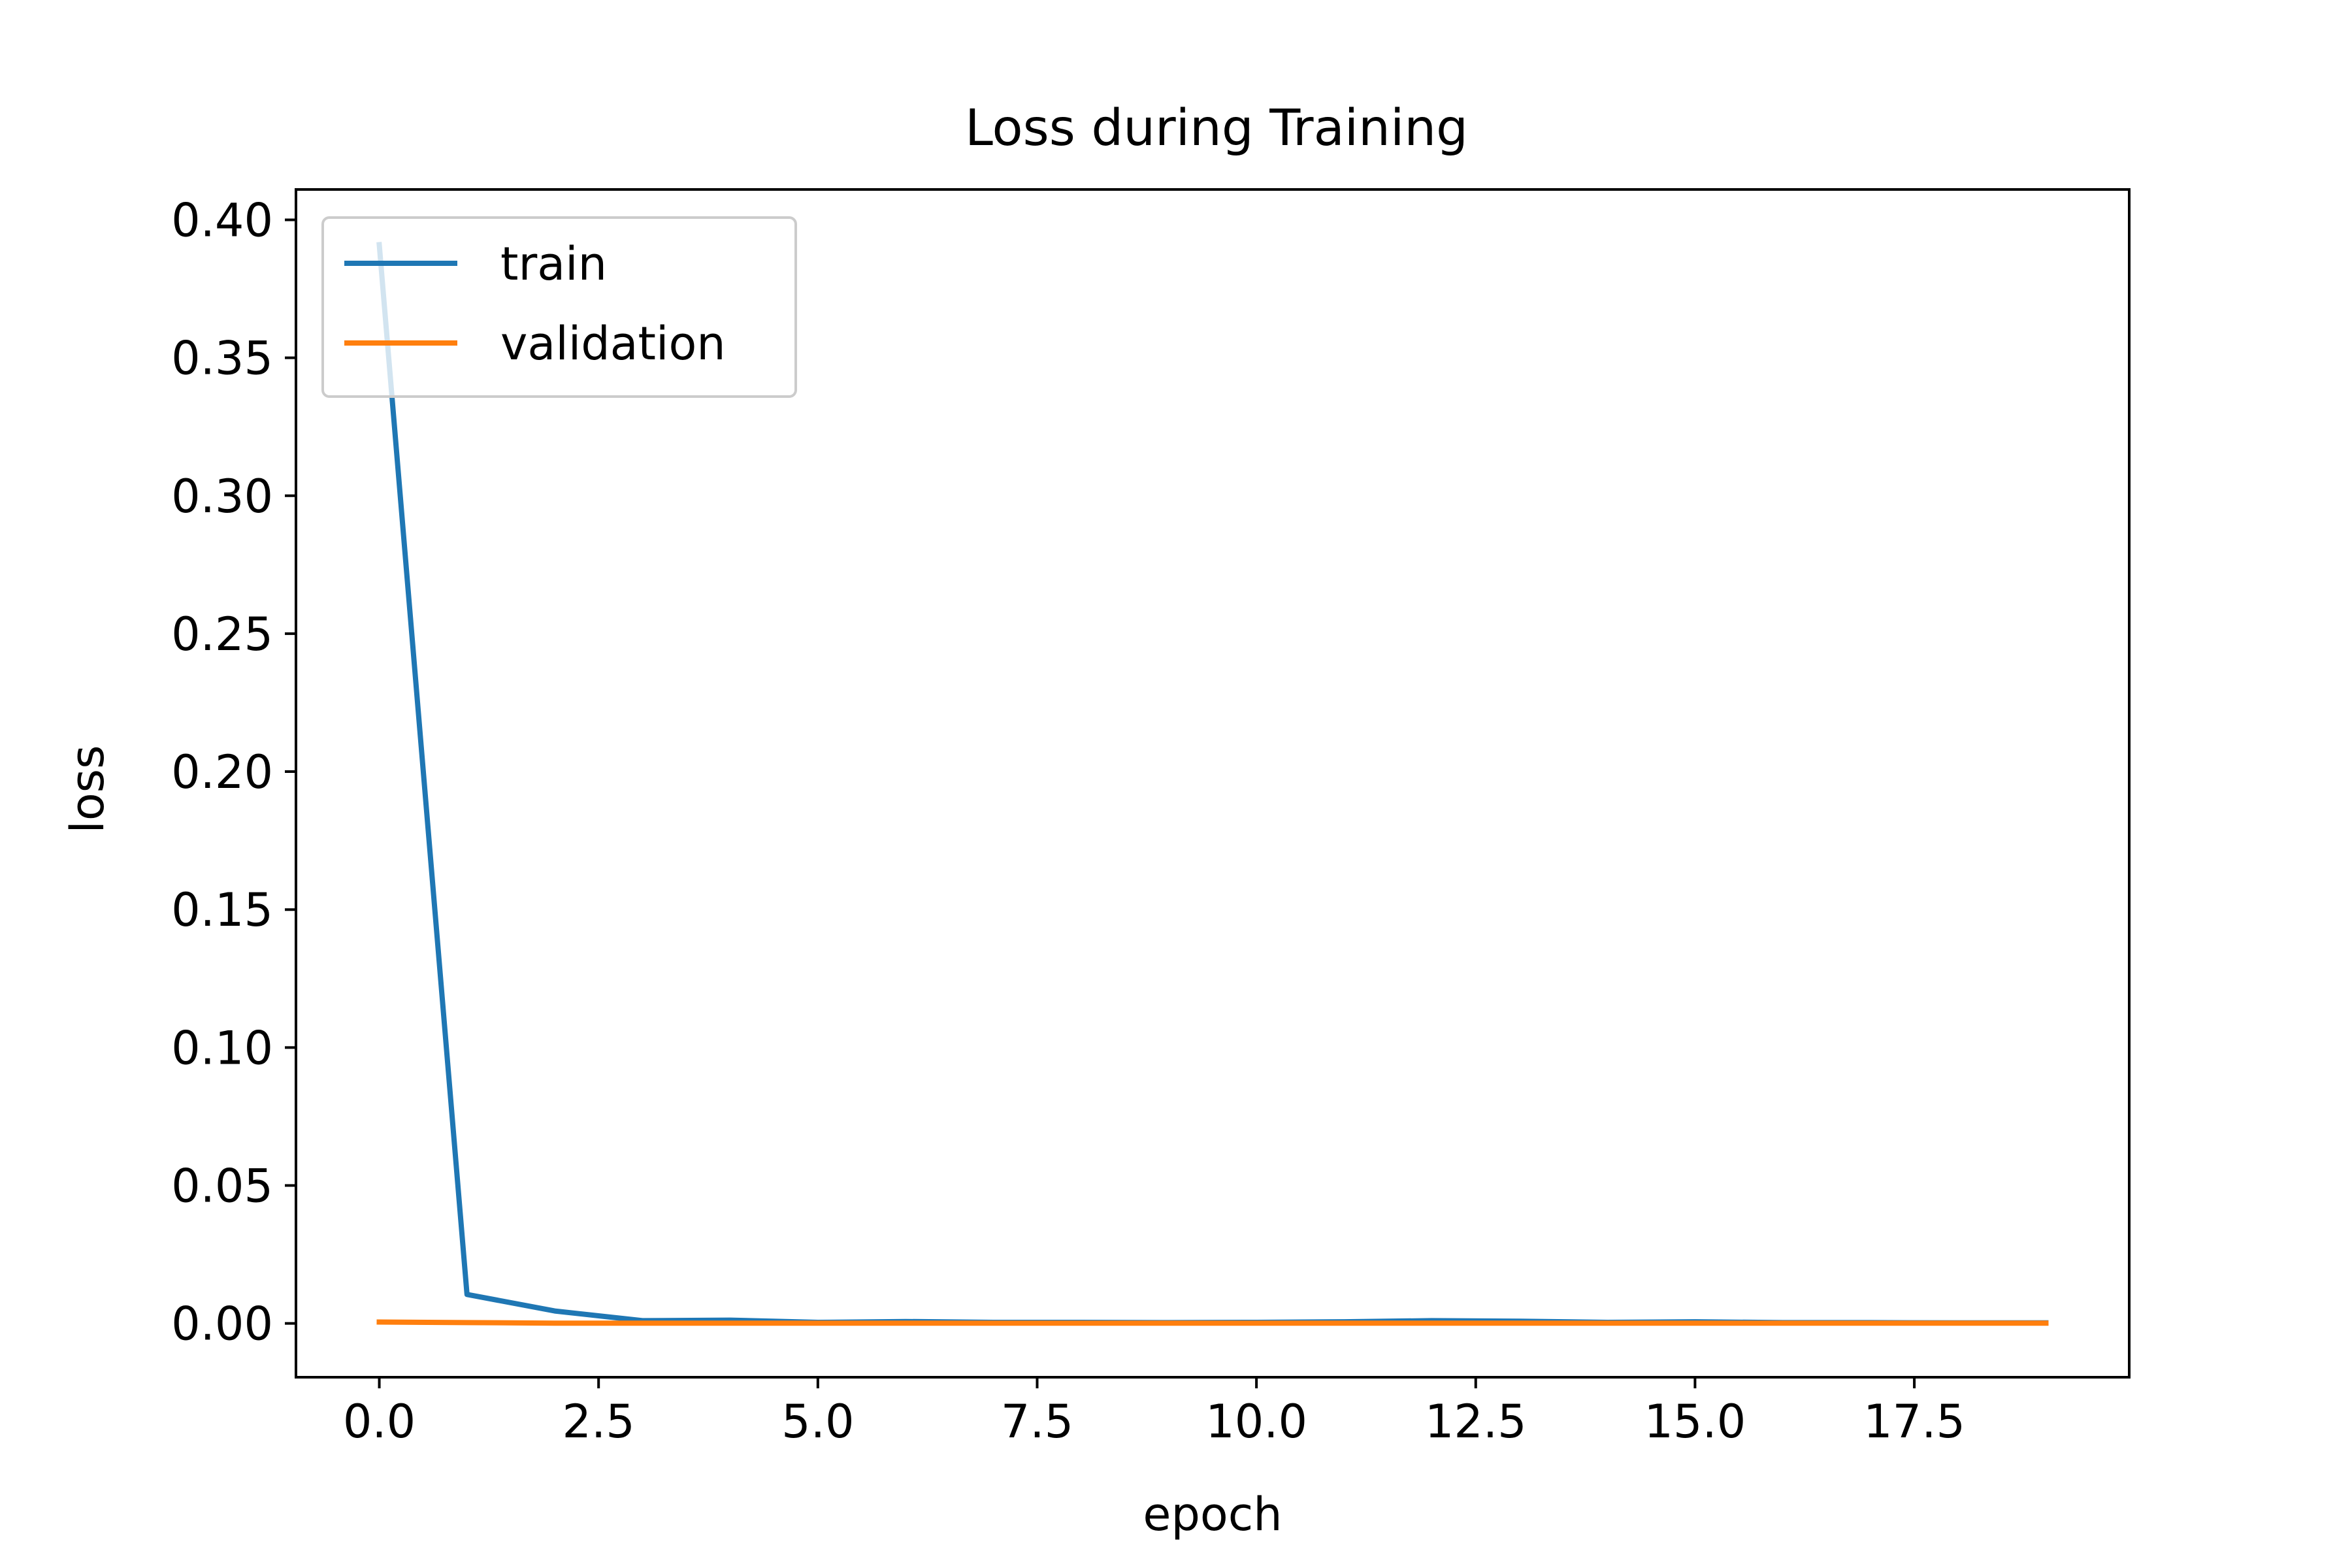 This screenshot has height=1568, width=2352. What do you see at coordinates (1037, 1421) in the screenshot?
I see `x-tick-label: 7.5` at bounding box center [1037, 1421].